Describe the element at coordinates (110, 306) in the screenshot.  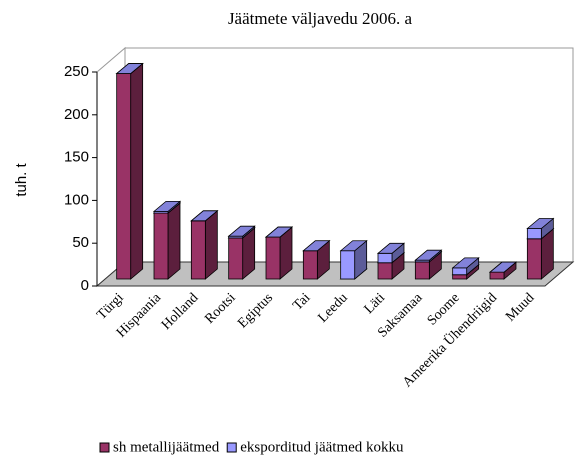
I see `x-tick-label: Türgi` at that location.